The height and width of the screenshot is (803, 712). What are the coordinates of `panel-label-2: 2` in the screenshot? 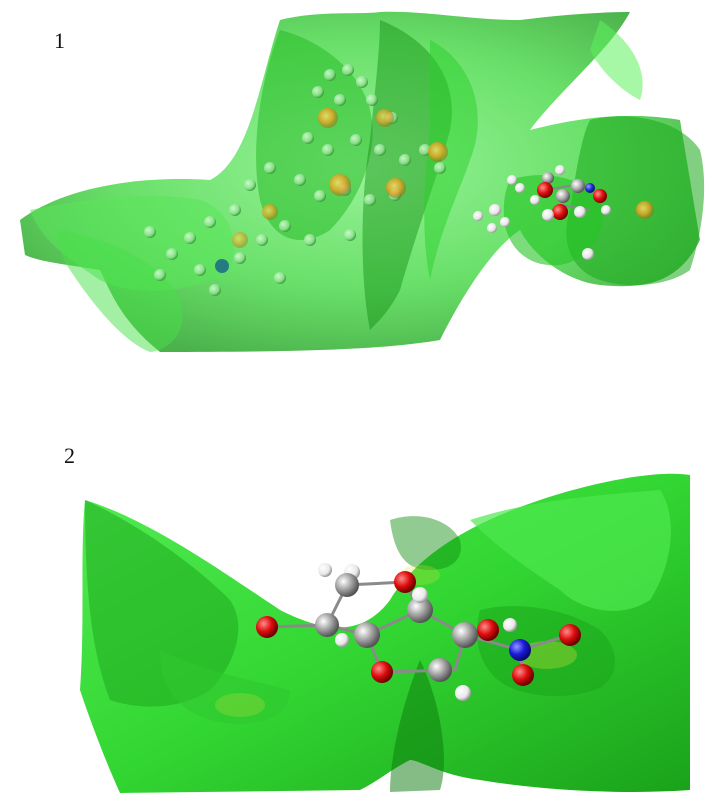 It's located at (69, 455).